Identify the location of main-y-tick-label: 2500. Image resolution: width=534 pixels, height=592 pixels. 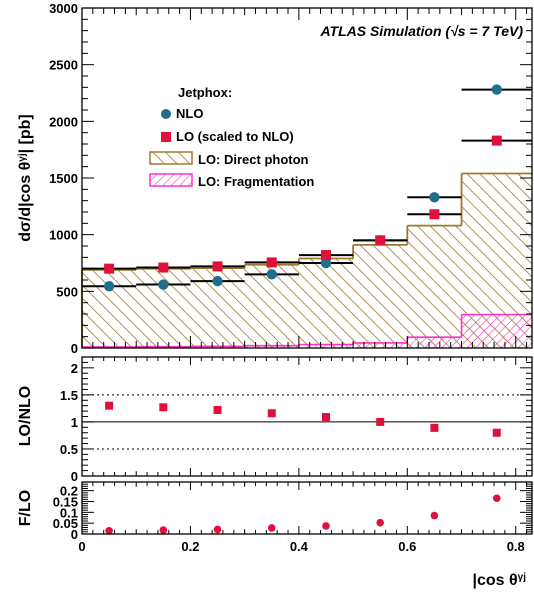
(63, 65).